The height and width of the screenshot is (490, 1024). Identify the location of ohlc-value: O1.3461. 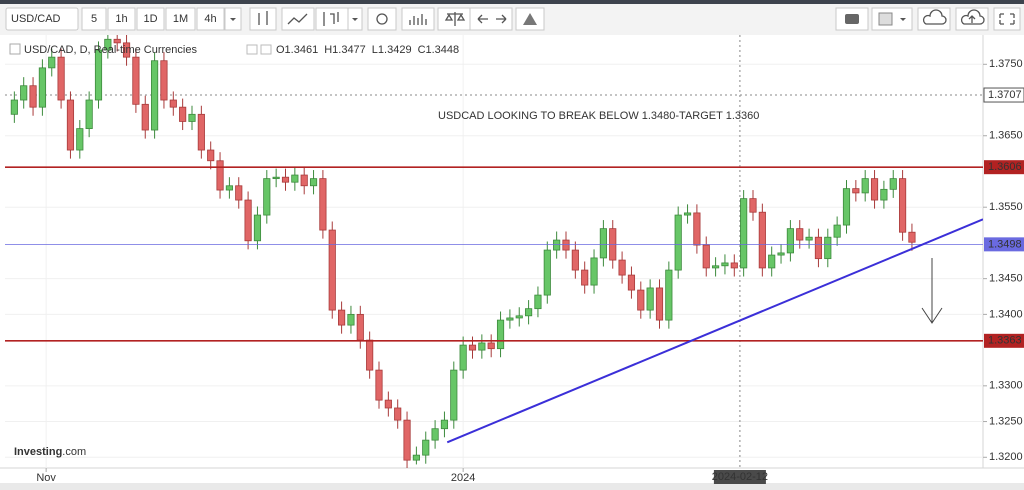
(297, 50).